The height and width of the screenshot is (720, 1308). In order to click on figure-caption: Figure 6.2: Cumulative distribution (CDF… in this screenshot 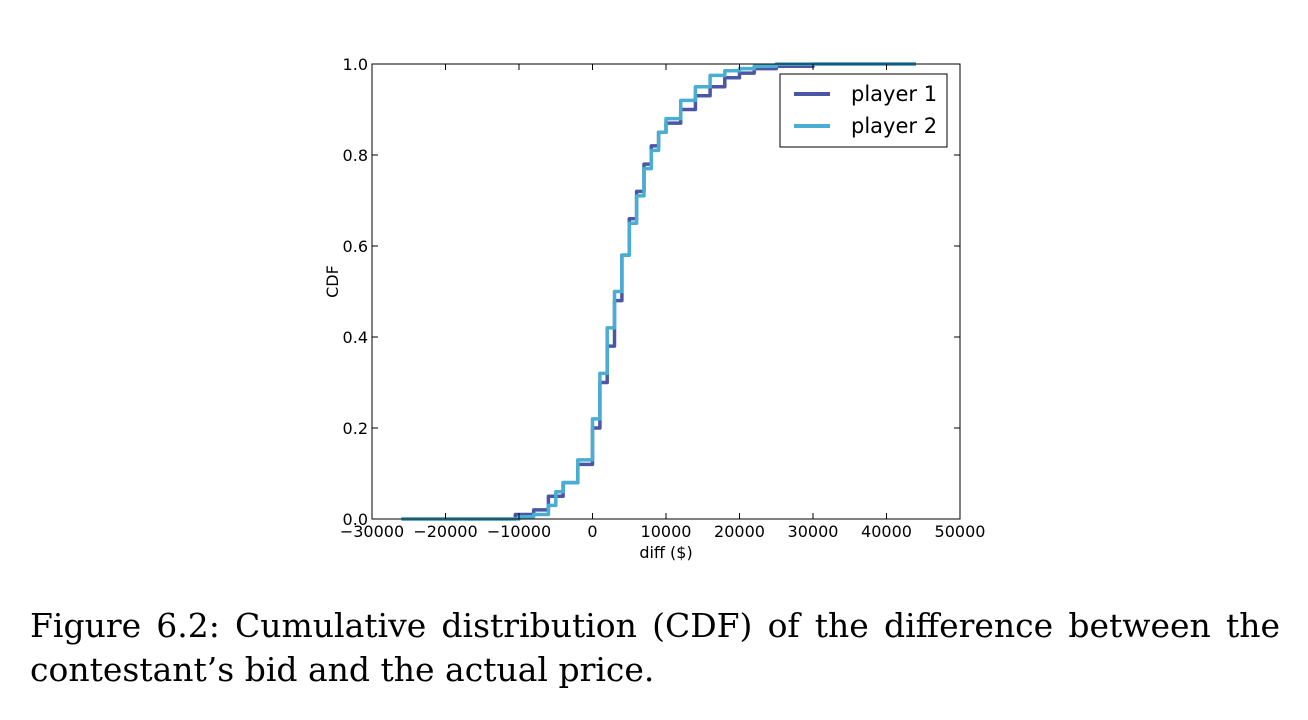, I will do `click(655, 647)`.